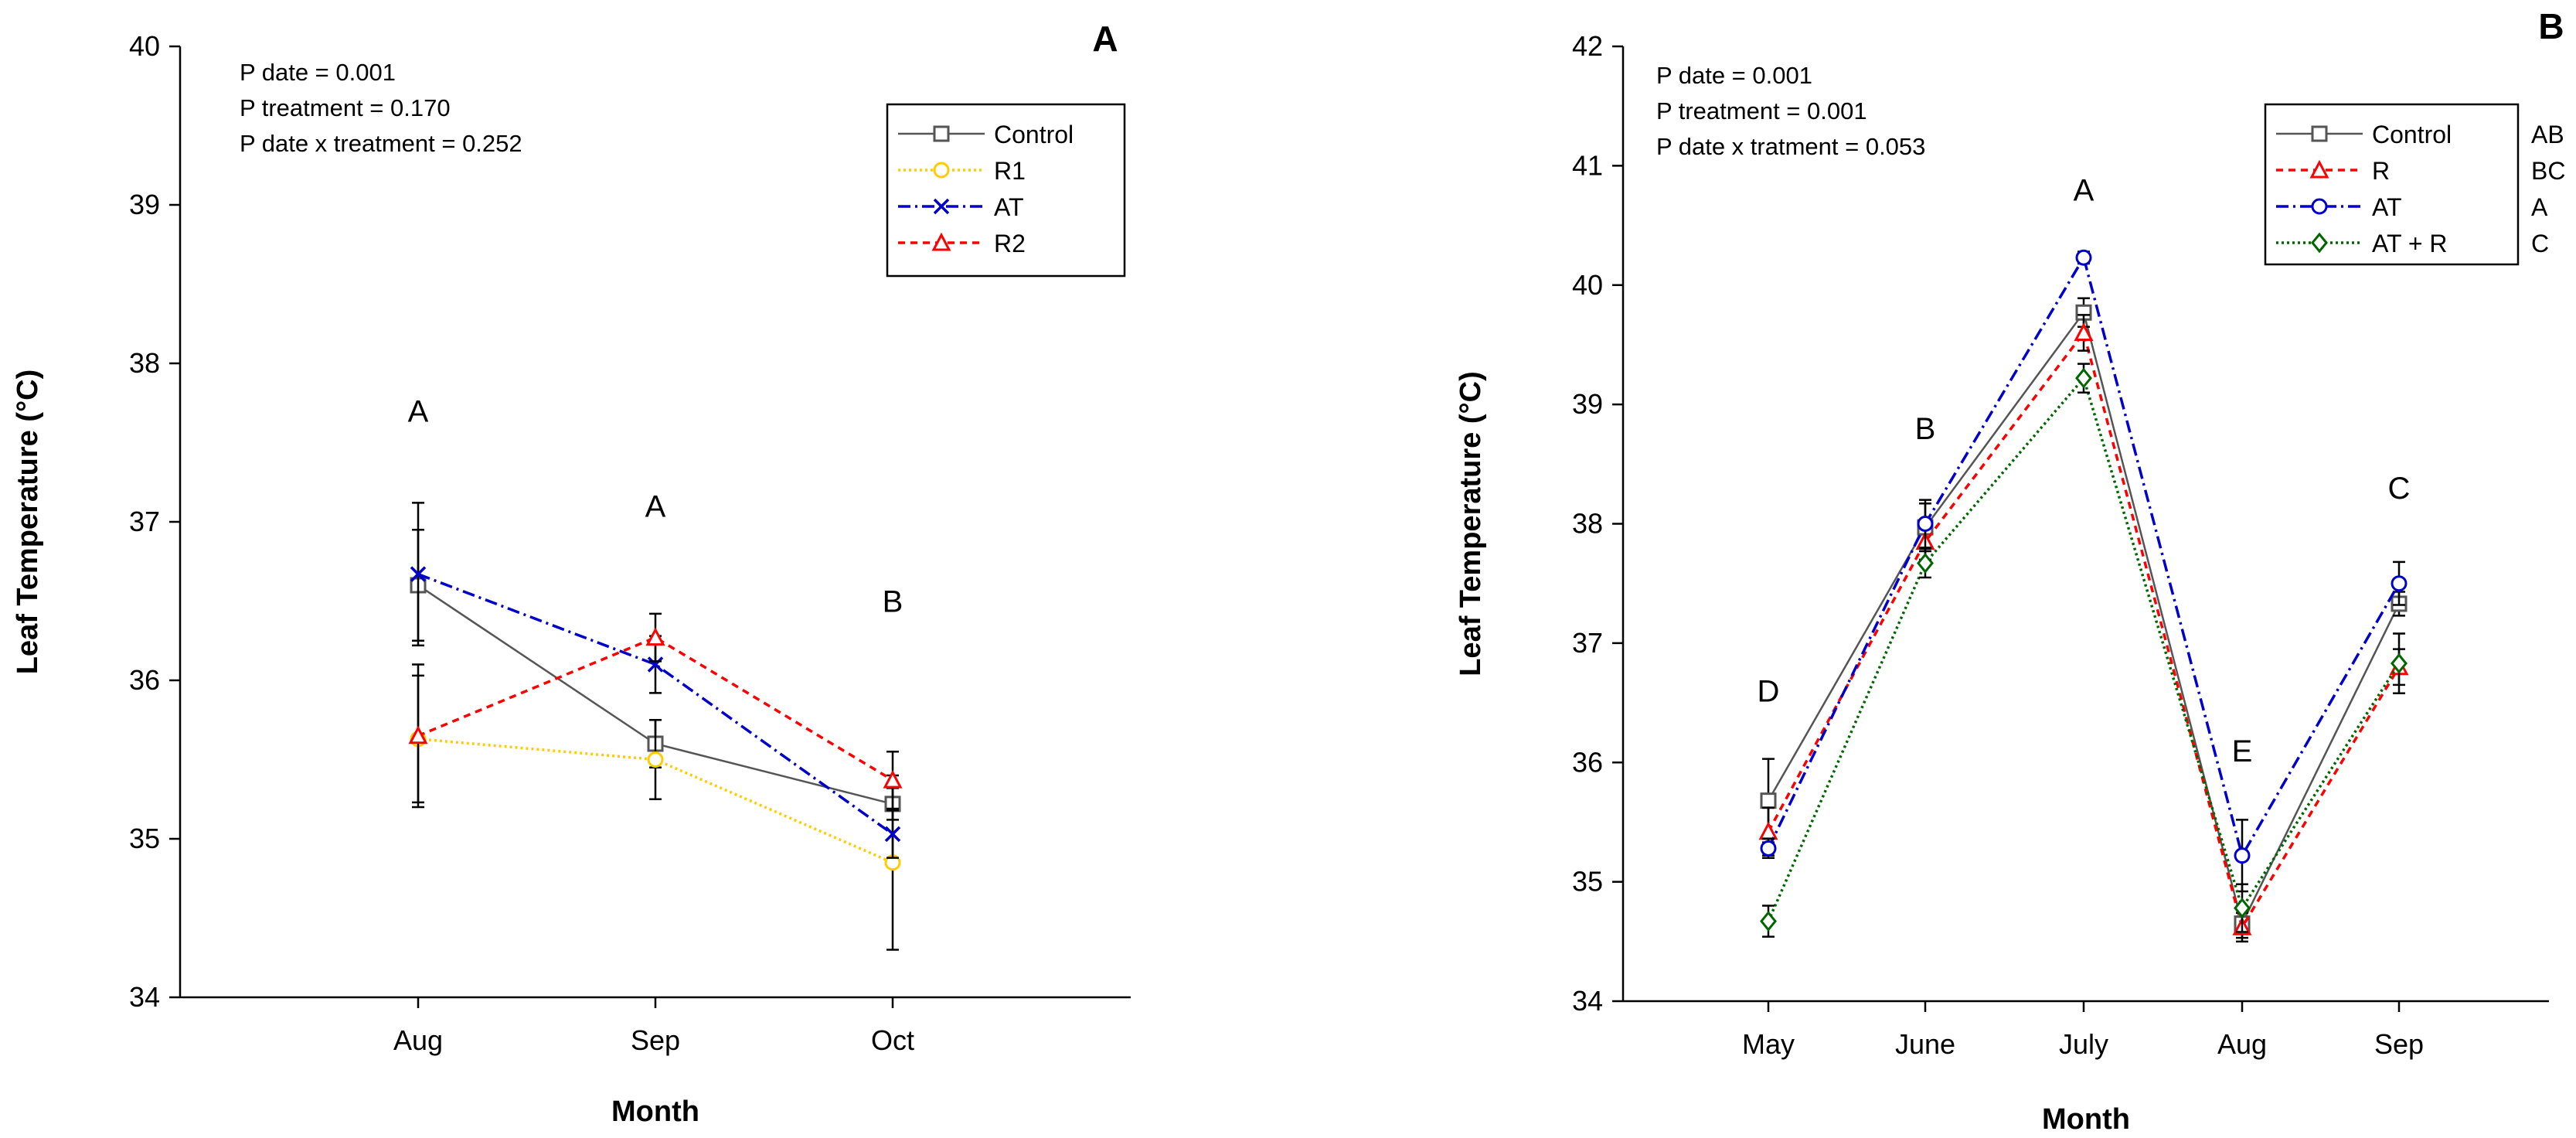  Describe the element at coordinates (1762, 110) in the screenshot. I see `stat-text: P treatment = 0.001` at that location.